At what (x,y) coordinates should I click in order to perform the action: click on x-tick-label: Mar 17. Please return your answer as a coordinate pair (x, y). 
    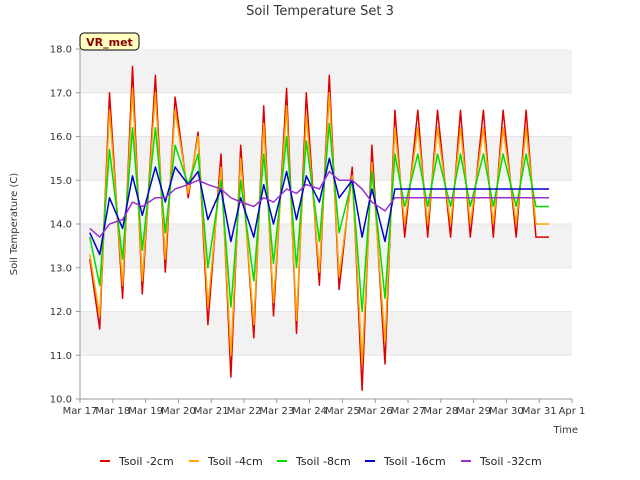
    Looking at the image, I should click on (80, 411).